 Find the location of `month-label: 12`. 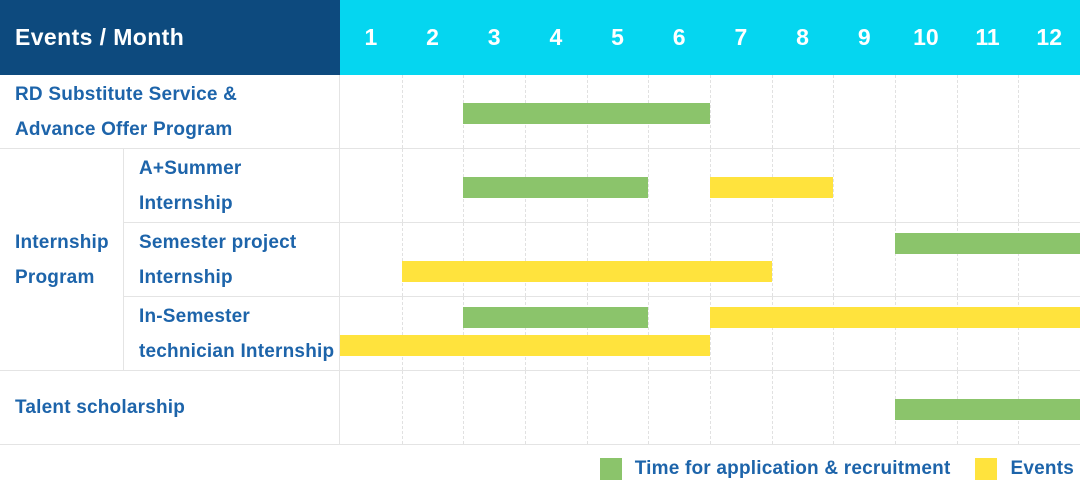

month-label: 12 is located at coordinates (1049, 37).